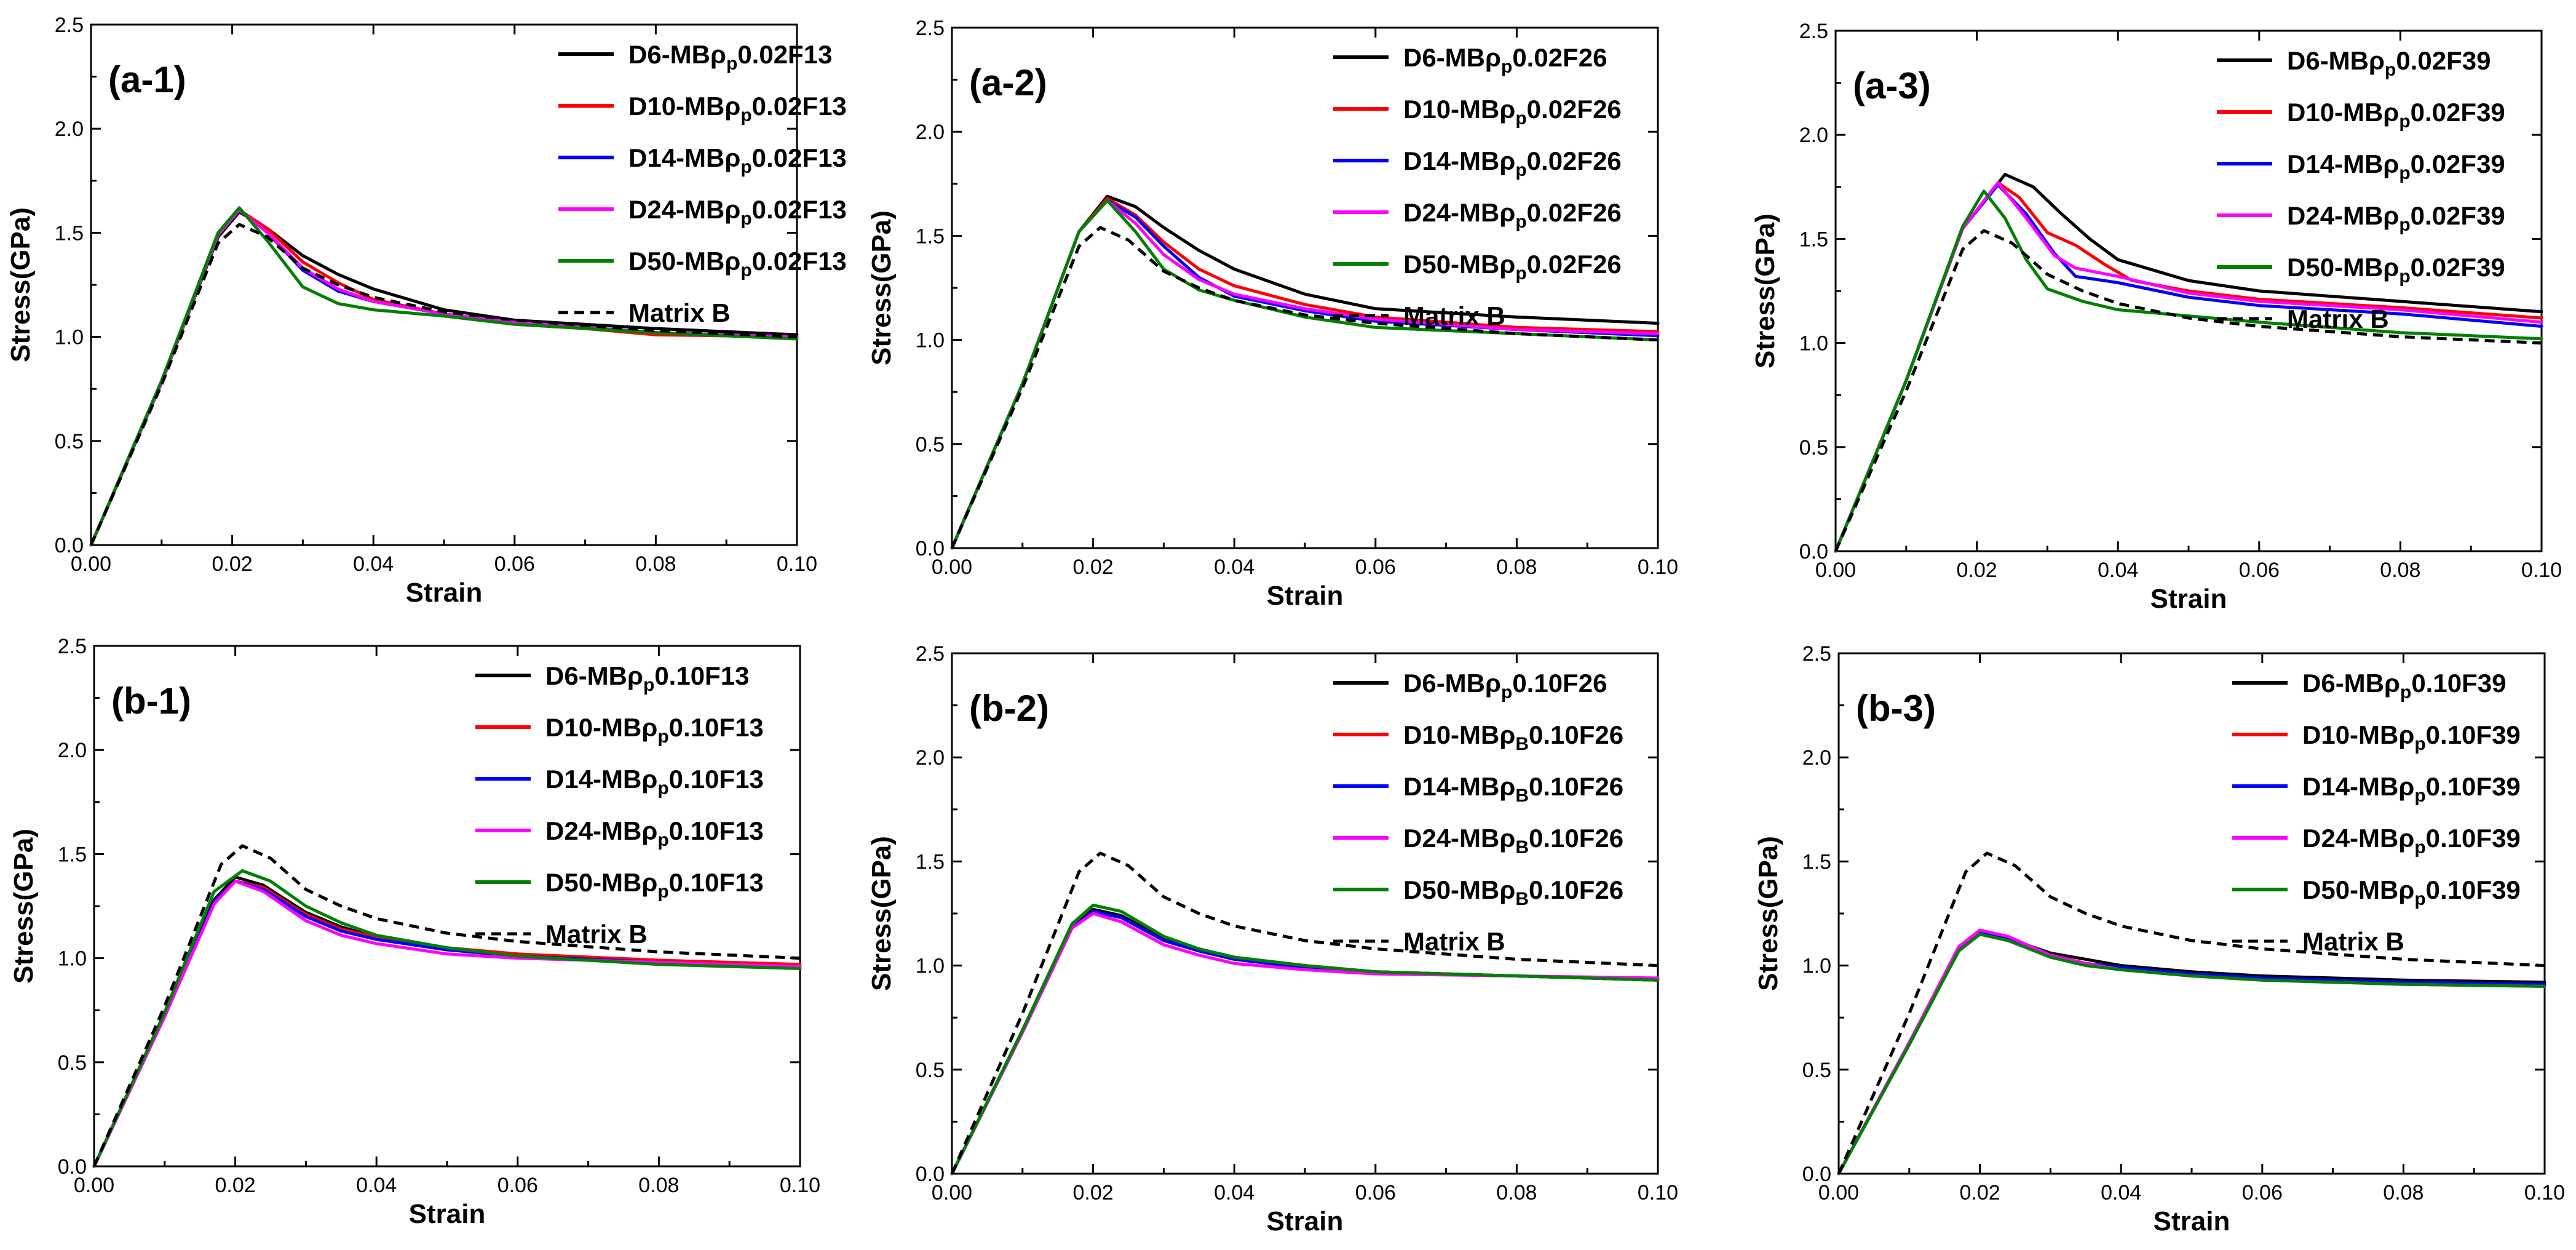  I want to click on panel-3-ytick-label-2: 1.0, so click(1813, 344).